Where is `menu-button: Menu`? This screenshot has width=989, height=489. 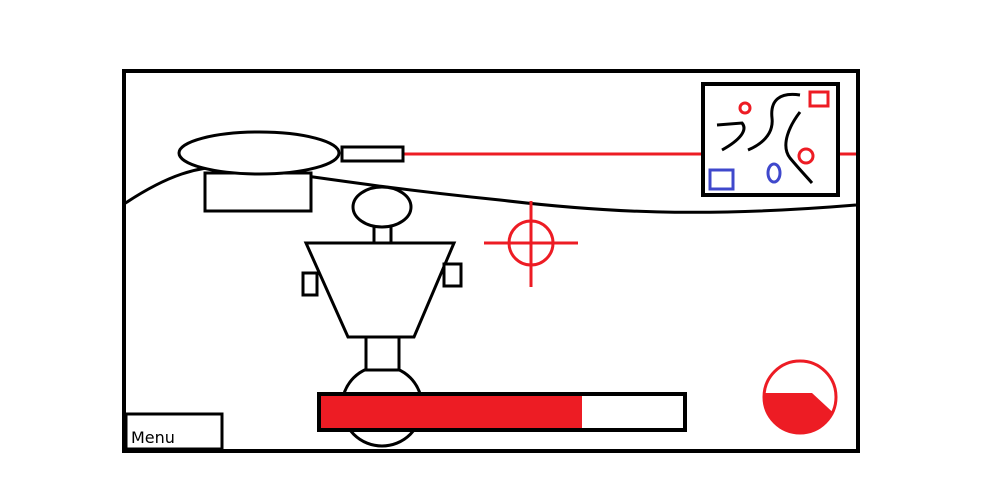
menu-button: Menu is located at coordinates (174, 431).